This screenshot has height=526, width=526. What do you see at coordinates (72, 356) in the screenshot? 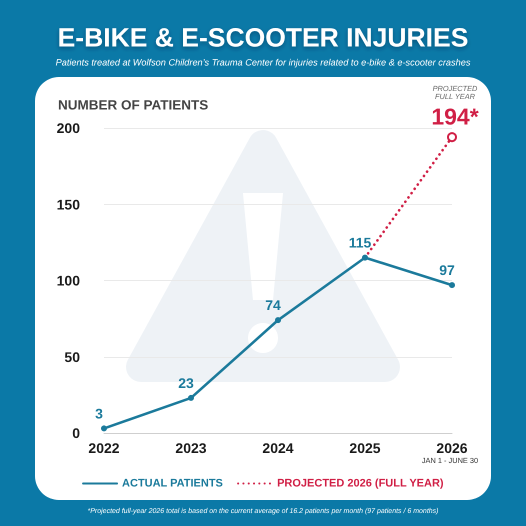
I see `y-tick-label: 50` at bounding box center [72, 356].